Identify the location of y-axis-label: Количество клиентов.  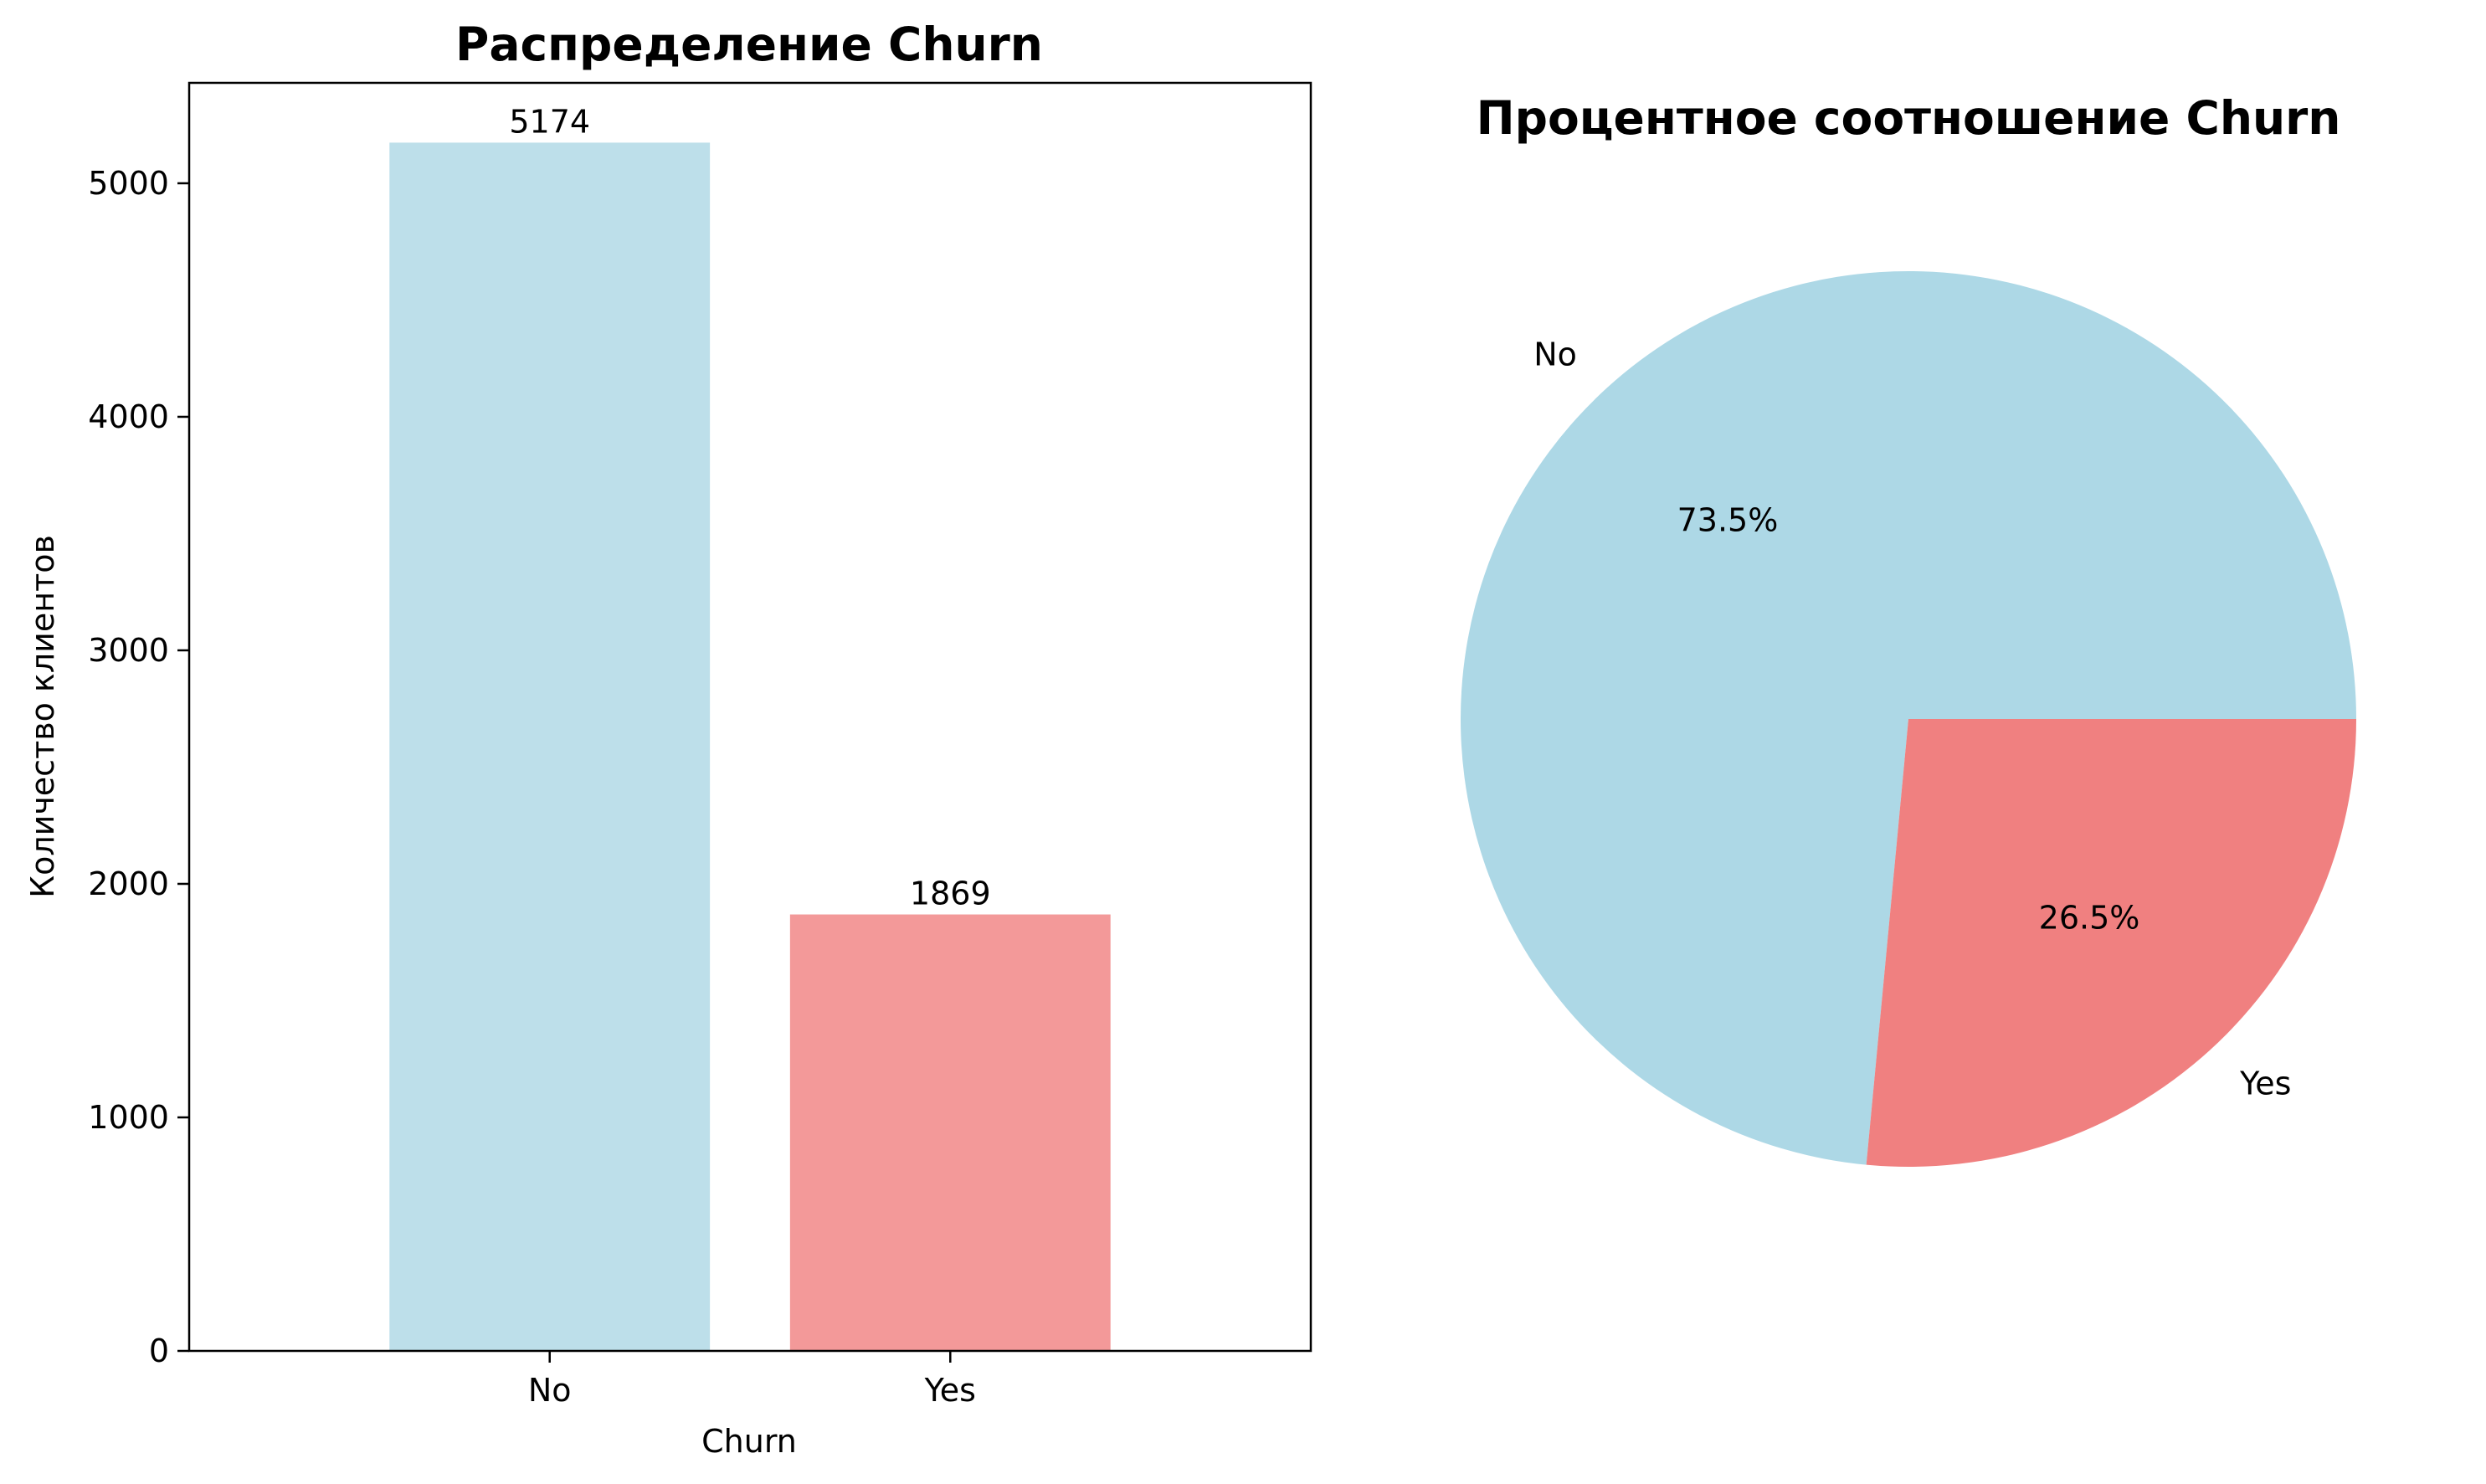
(43, 716).